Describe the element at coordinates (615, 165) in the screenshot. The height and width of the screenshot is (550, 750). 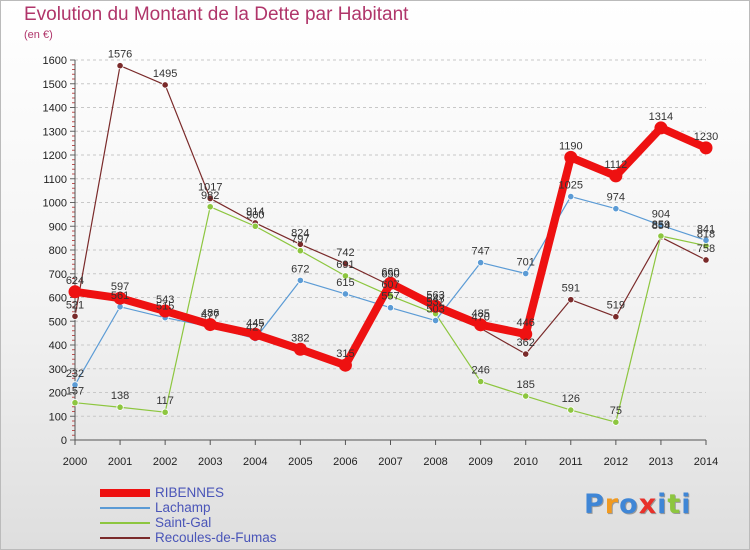
I see `data-label: 1112` at that location.